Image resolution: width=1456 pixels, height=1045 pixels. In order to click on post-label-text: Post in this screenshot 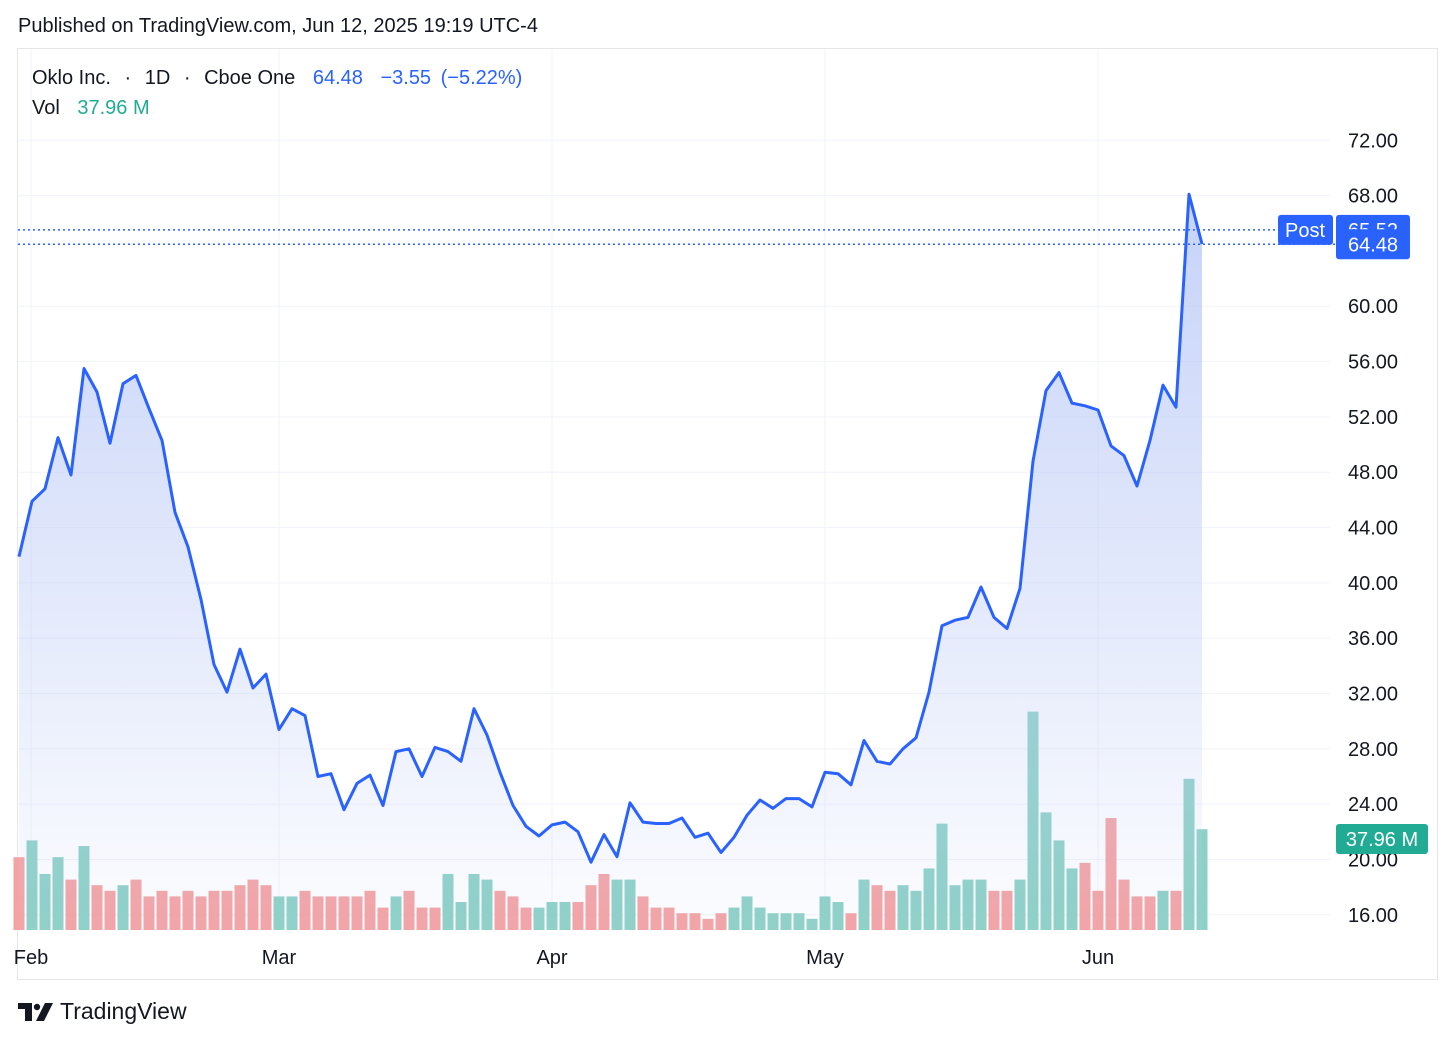, I will do `click(1305, 231)`.